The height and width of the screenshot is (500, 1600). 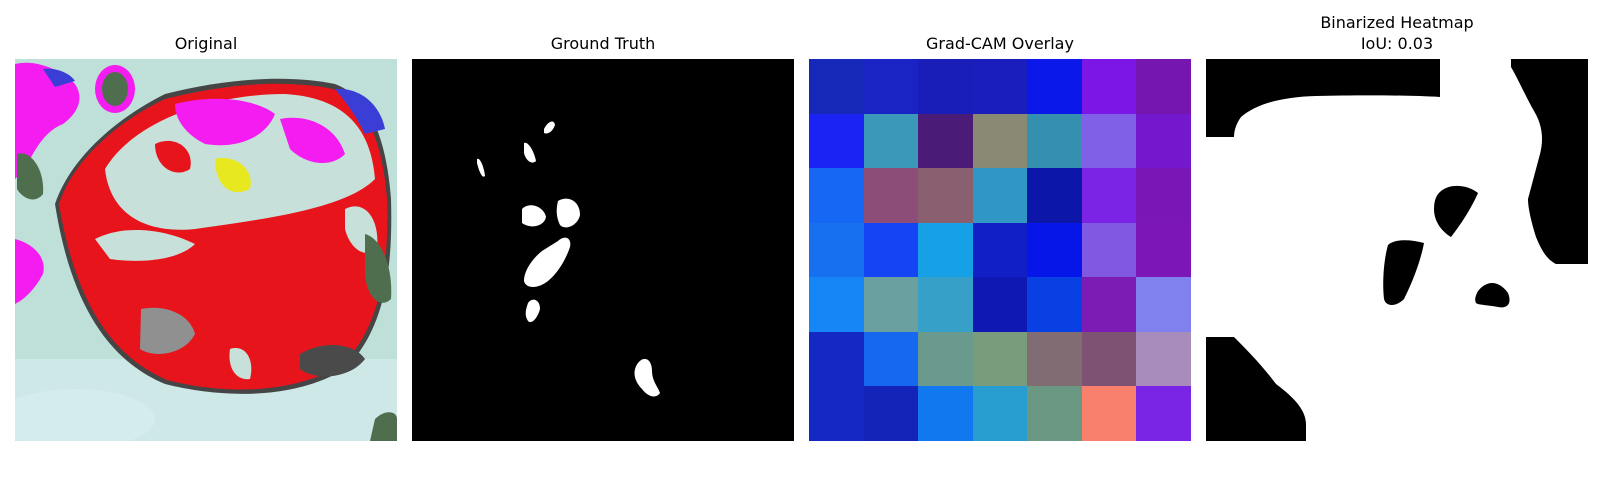 I want to click on panel-title: Binarized Heatmap IoU: 0.03, so click(x=1397, y=32).